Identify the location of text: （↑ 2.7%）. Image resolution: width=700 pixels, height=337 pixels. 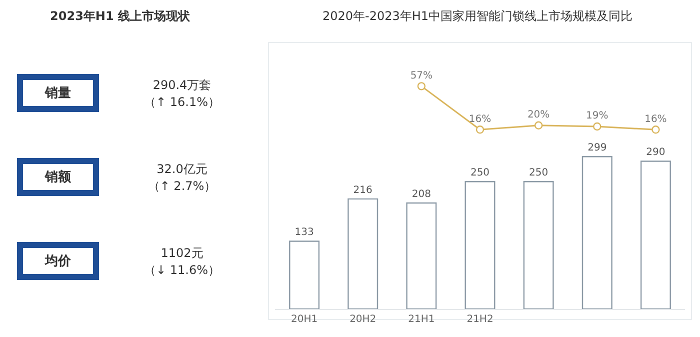
(182, 186).